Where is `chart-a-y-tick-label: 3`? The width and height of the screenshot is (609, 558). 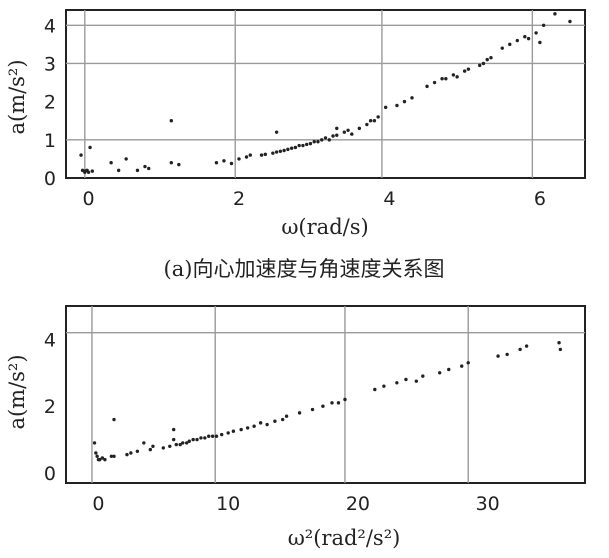
chart-a-y-tick-label: 3 is located at coordinates (50, 64).